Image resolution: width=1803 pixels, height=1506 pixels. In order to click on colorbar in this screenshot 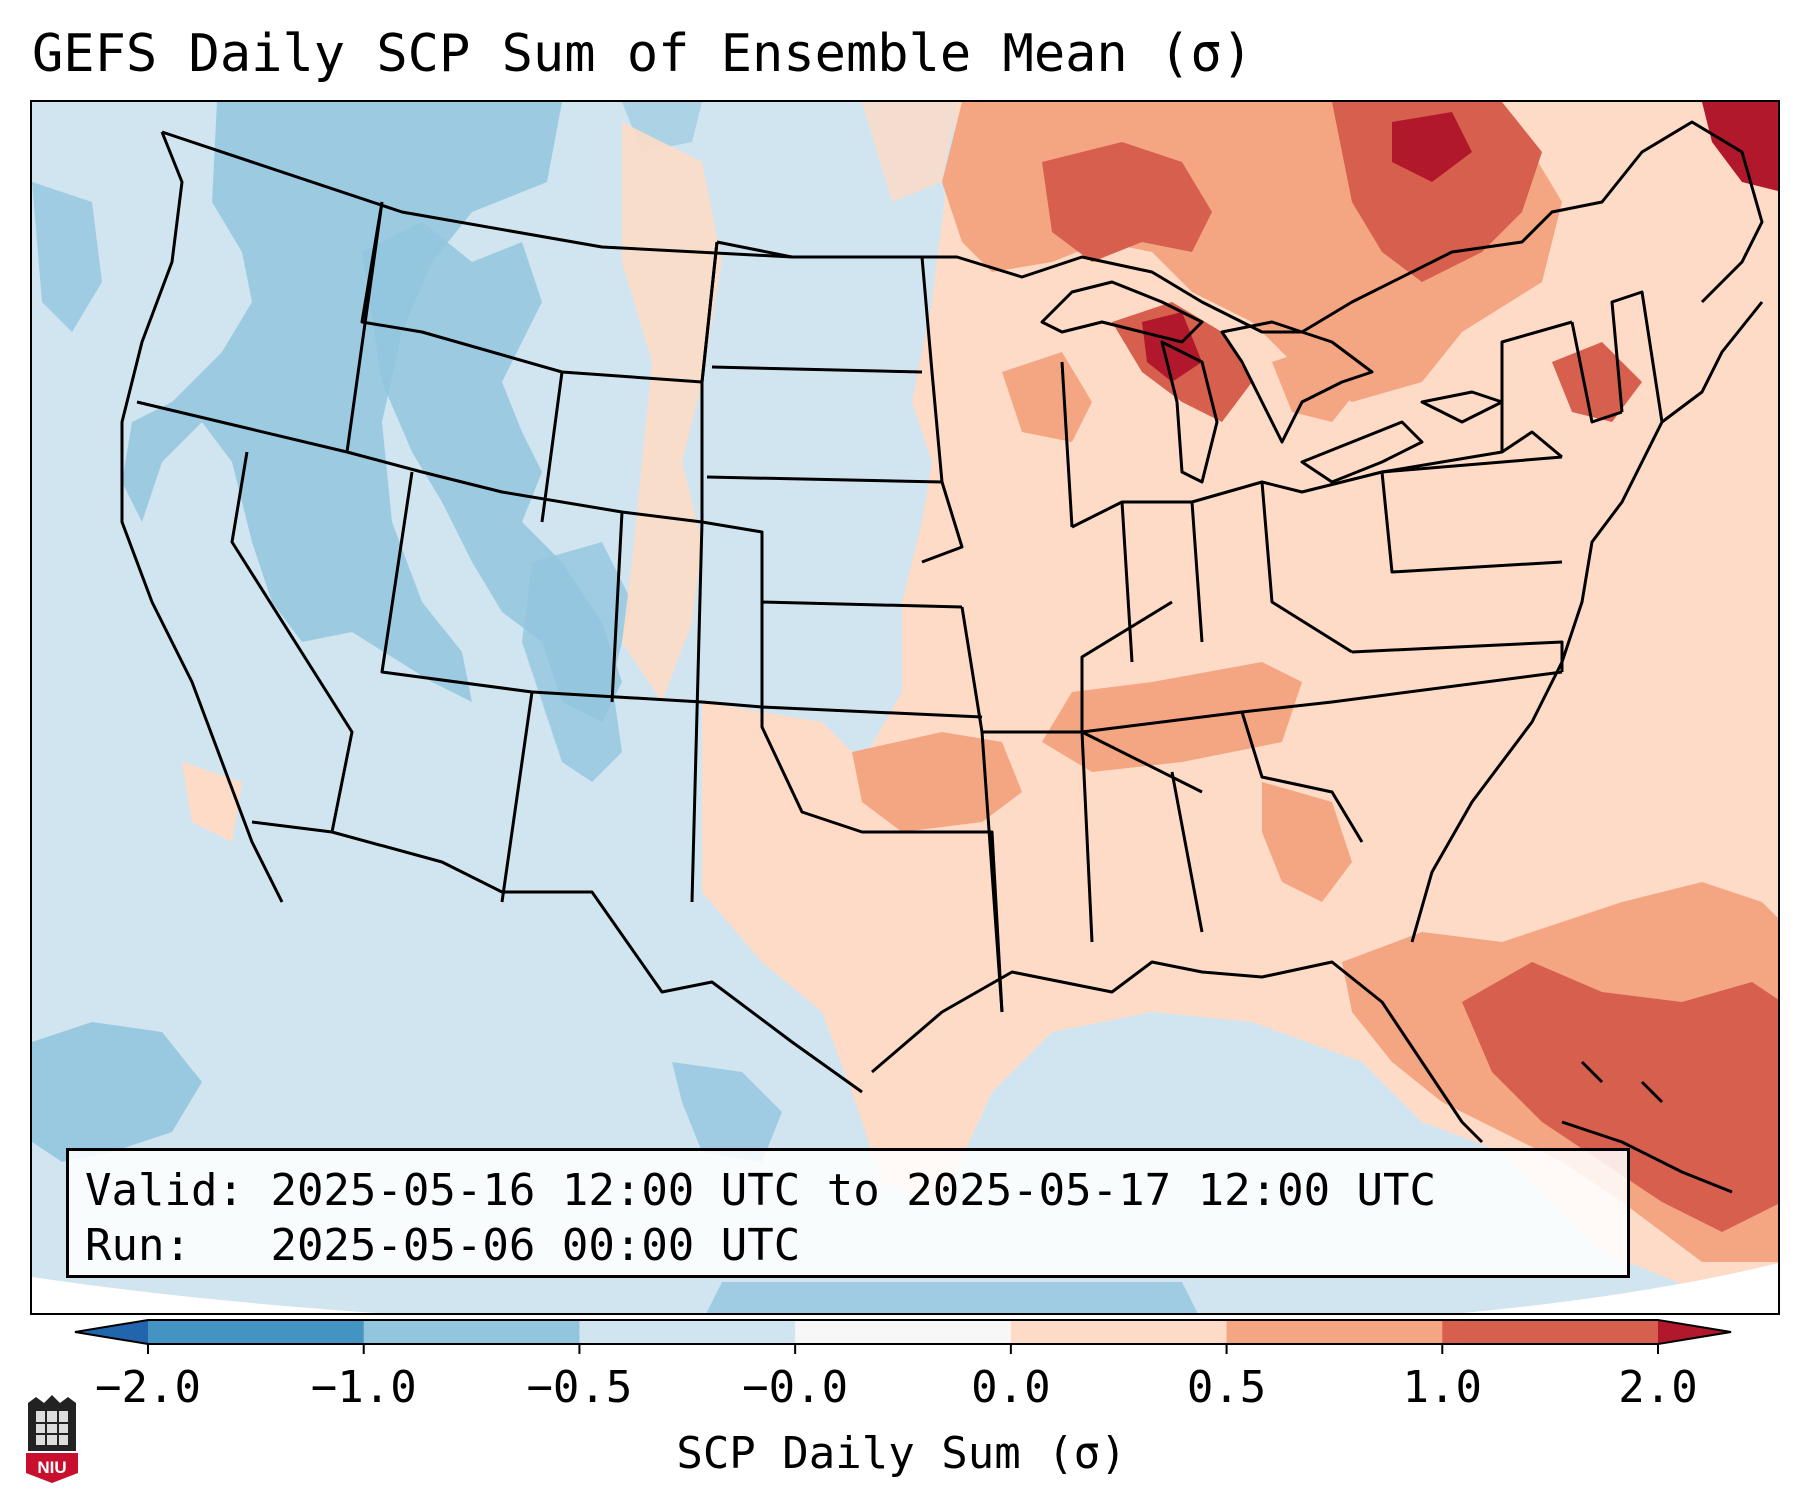, I will do `click(903, 1336)`.